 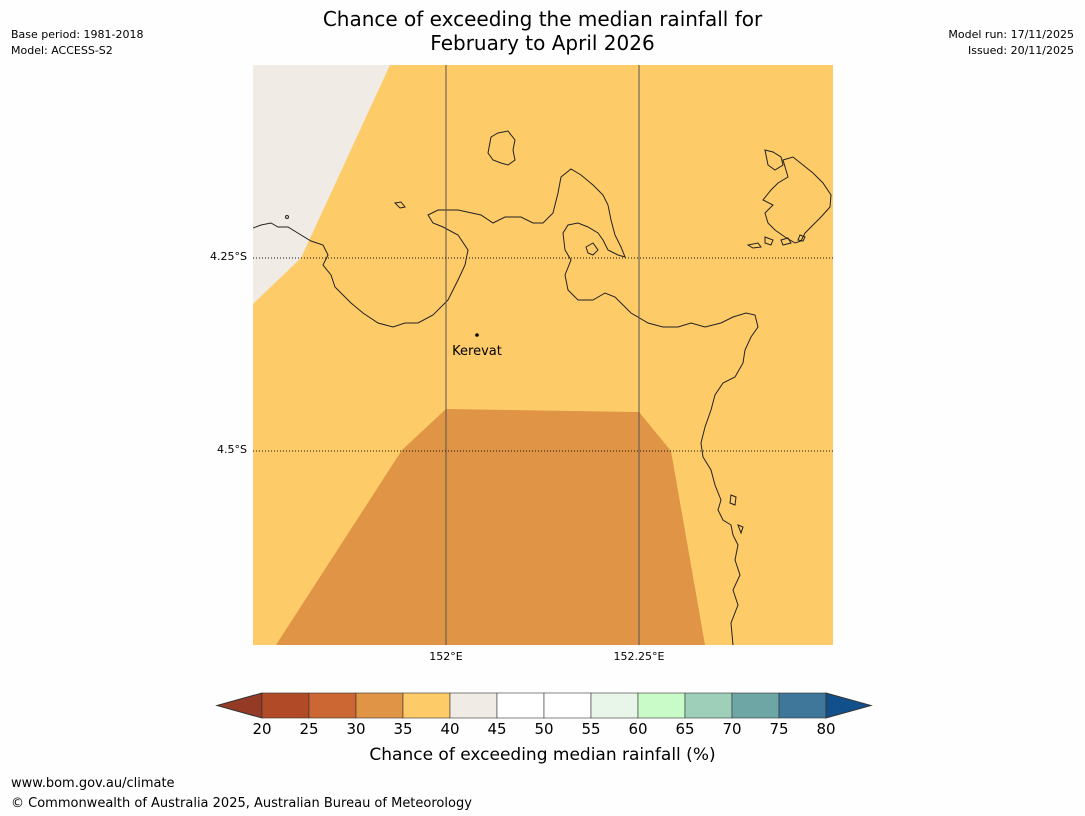 What do you see at coordinates (542, 755) in the screenshot?
I see `colorbar-label: Chance of exceeding median rainfall (%)` at bounding box center [542, 755].